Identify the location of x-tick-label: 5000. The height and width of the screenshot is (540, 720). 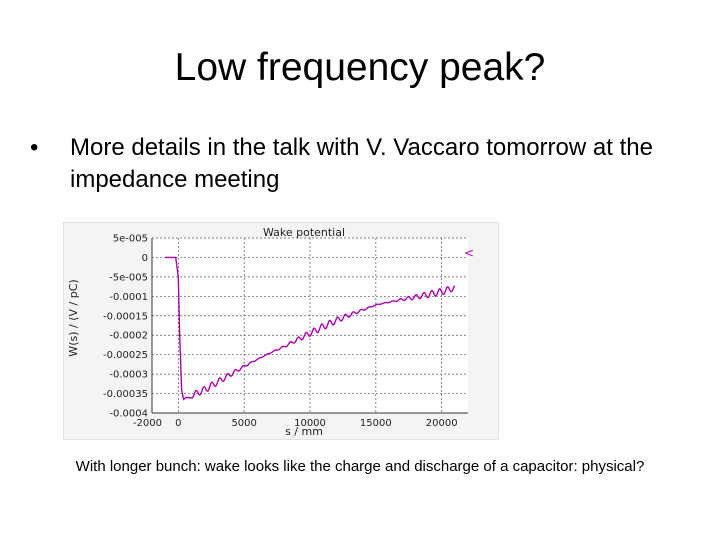
(243, 423).